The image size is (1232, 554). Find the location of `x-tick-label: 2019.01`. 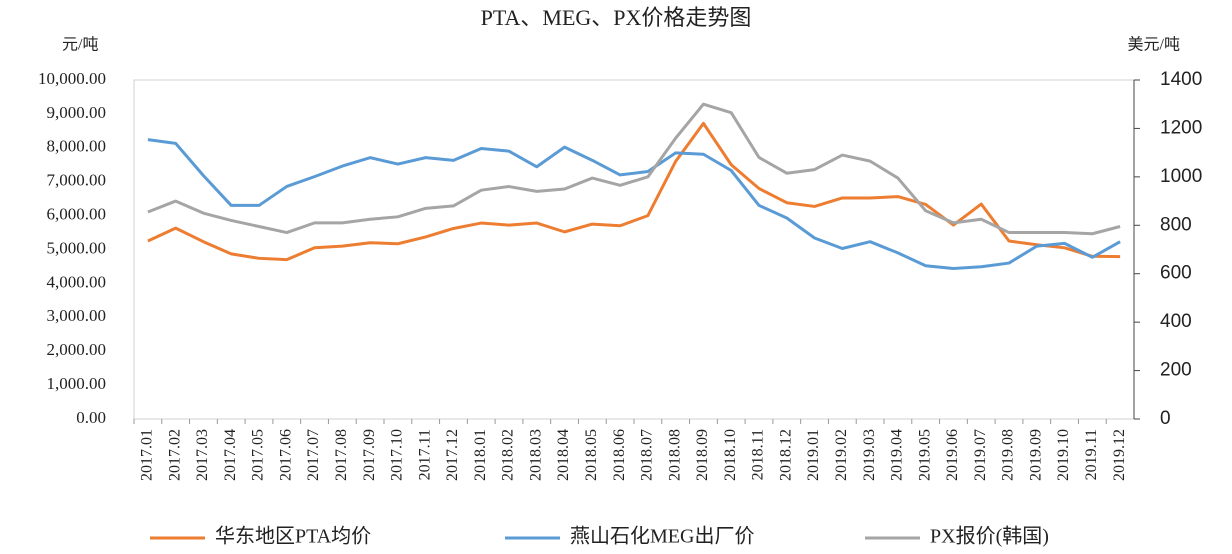

x-tick-label: 2019.01 is located at coordinates (813, 455).